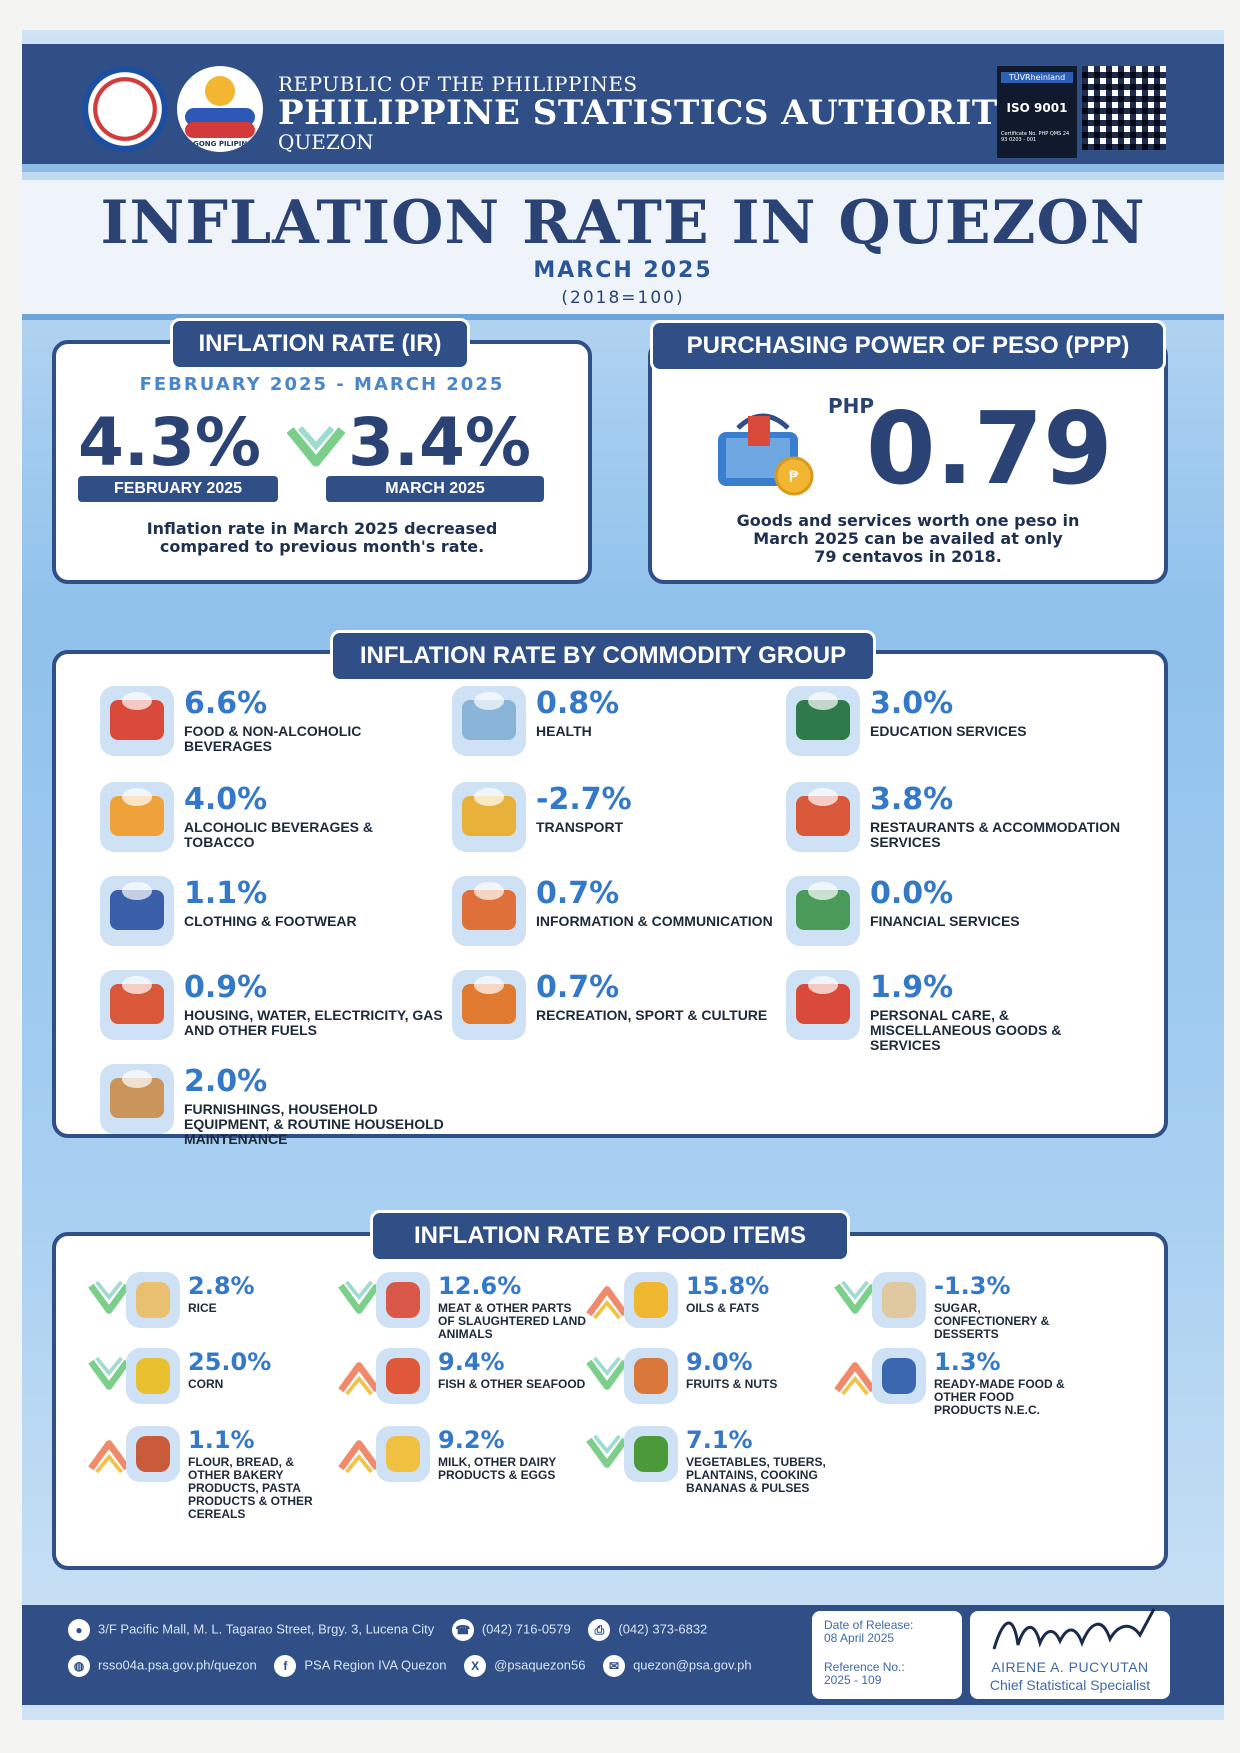  What do you see at coordinates (995, 834) in the screenshot?
I see `commodity-label: RESTAURANTS & ACCOMMODATION SERVICES` at bounding box center [995, 834].